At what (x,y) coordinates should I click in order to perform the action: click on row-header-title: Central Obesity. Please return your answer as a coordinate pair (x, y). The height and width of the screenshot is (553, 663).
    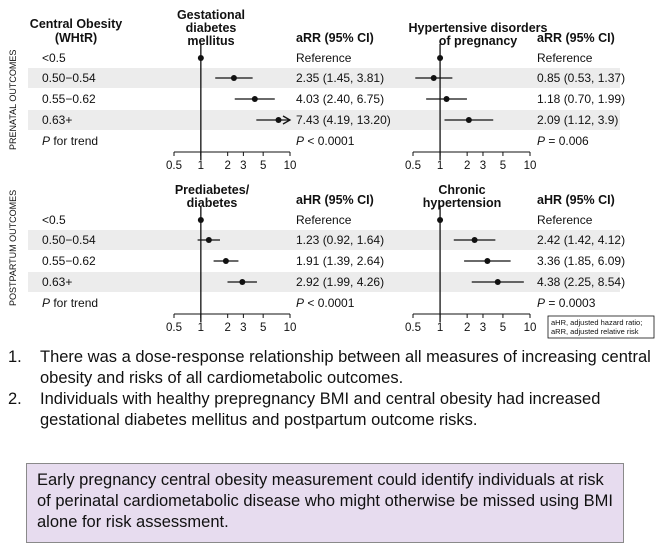
    Looking at the image, I should click on (76, 24).